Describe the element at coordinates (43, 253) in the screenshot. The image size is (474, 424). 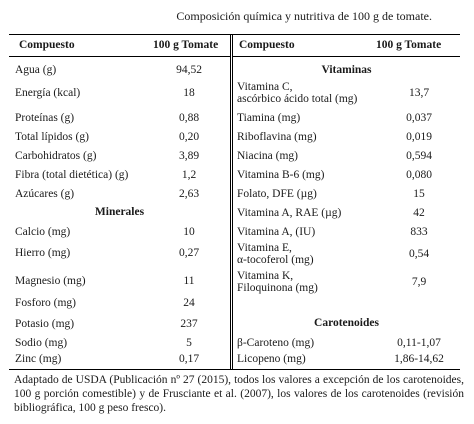
I see `row-label: Hierro (mg)` at that location.